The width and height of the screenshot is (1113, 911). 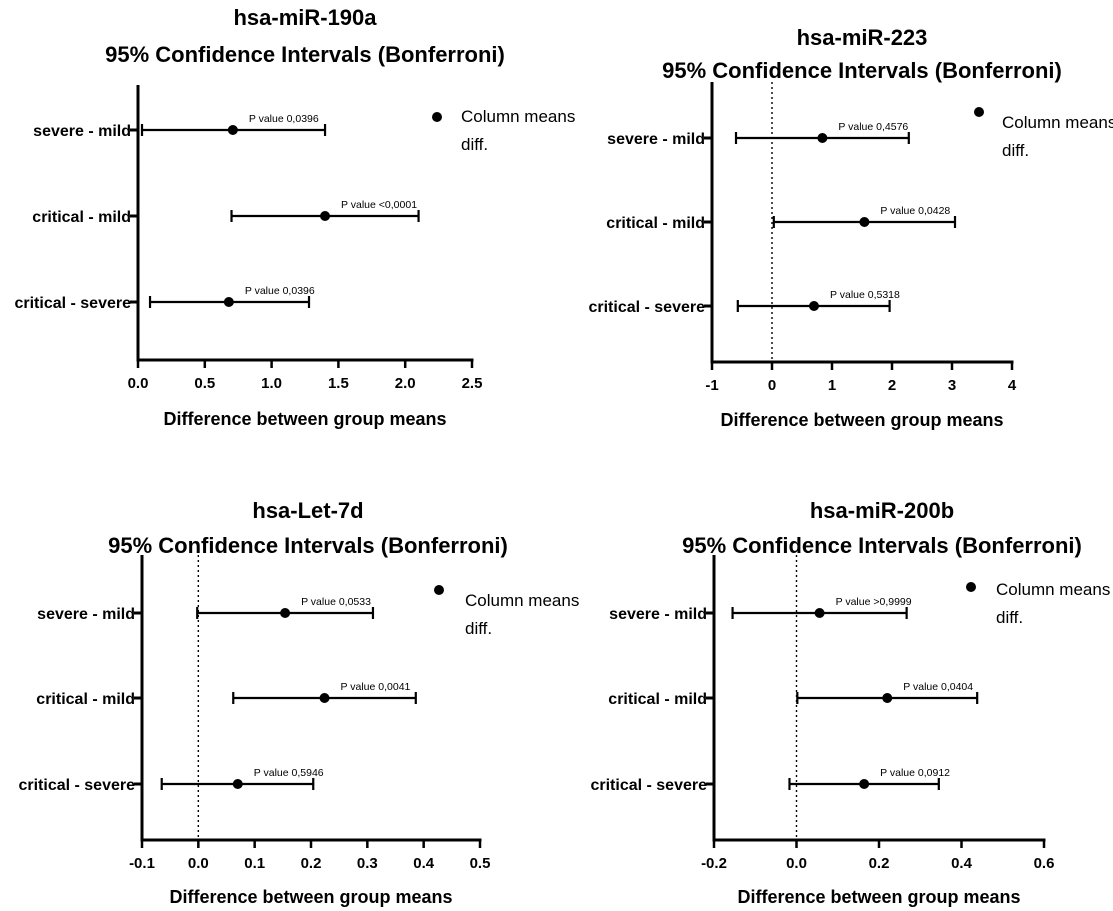 What do you see at coordinates (289, 773) in the screenshot?
I see `p-value-label: P value 0,5946` at bounding box center [289, 773].